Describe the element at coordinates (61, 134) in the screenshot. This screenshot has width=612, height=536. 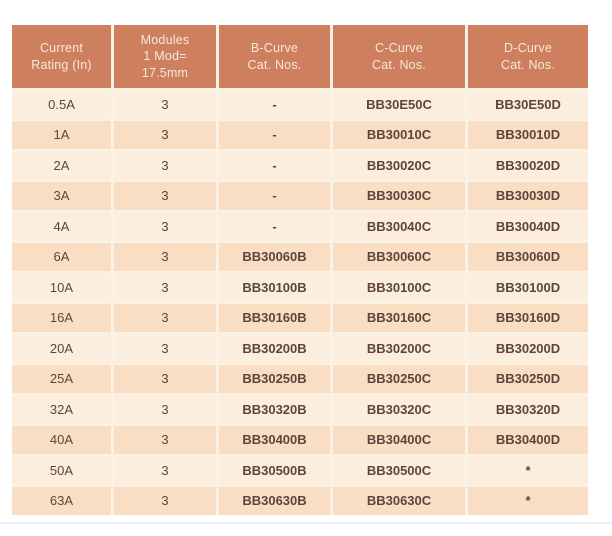
I see `table-cell-rating: 1A` at that location.